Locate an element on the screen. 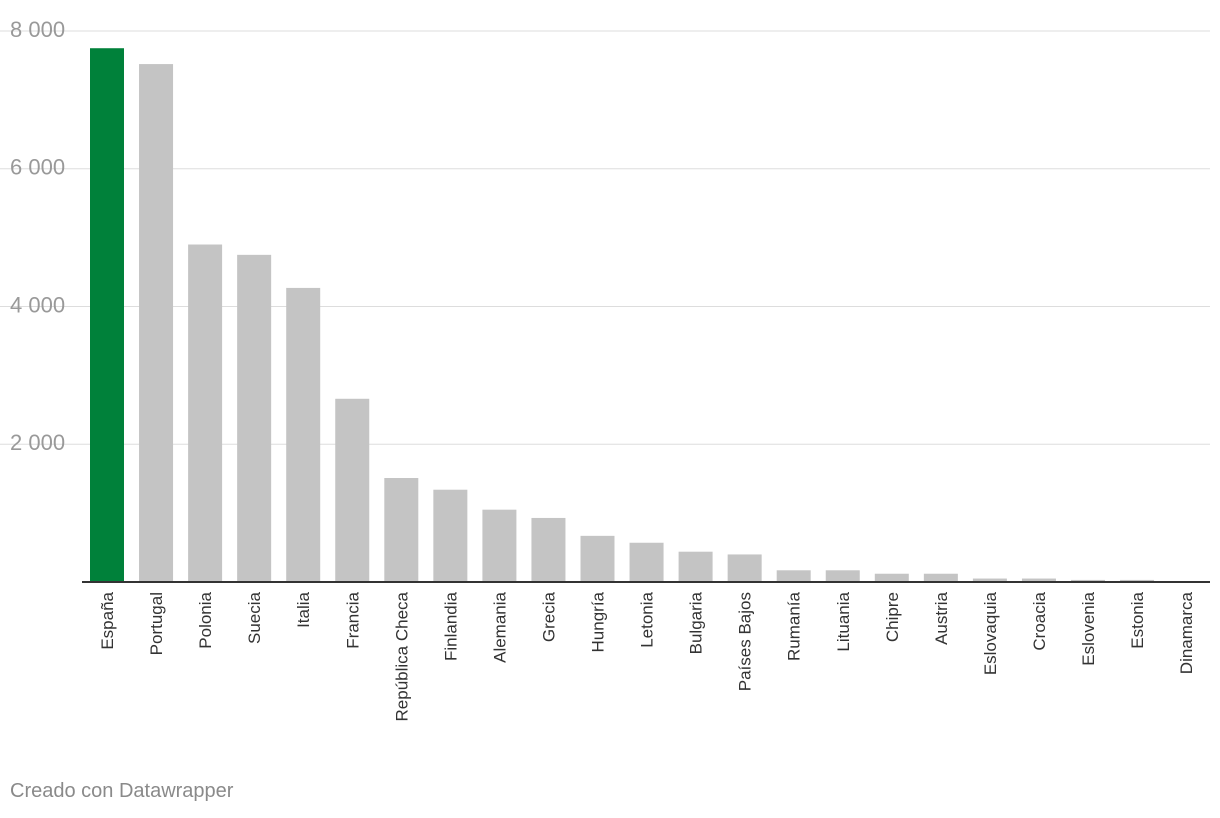  x-tick-label: Italia is located at coordinates (303, 609).